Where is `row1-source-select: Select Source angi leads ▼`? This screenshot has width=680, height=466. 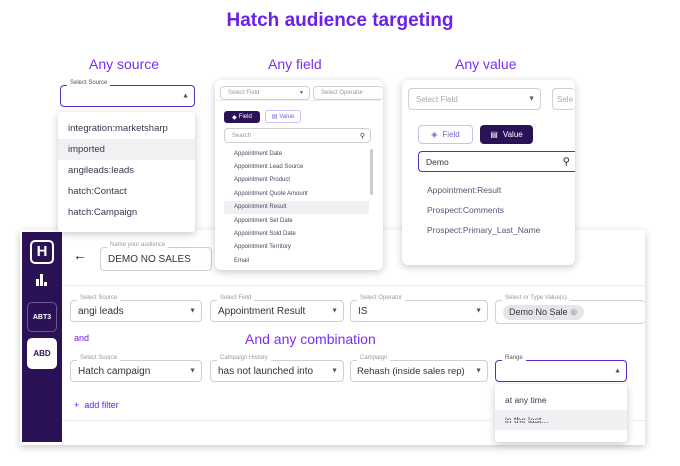
row1-source-select: Select Source angi leads ▼ is located at coordinates (136, 308).